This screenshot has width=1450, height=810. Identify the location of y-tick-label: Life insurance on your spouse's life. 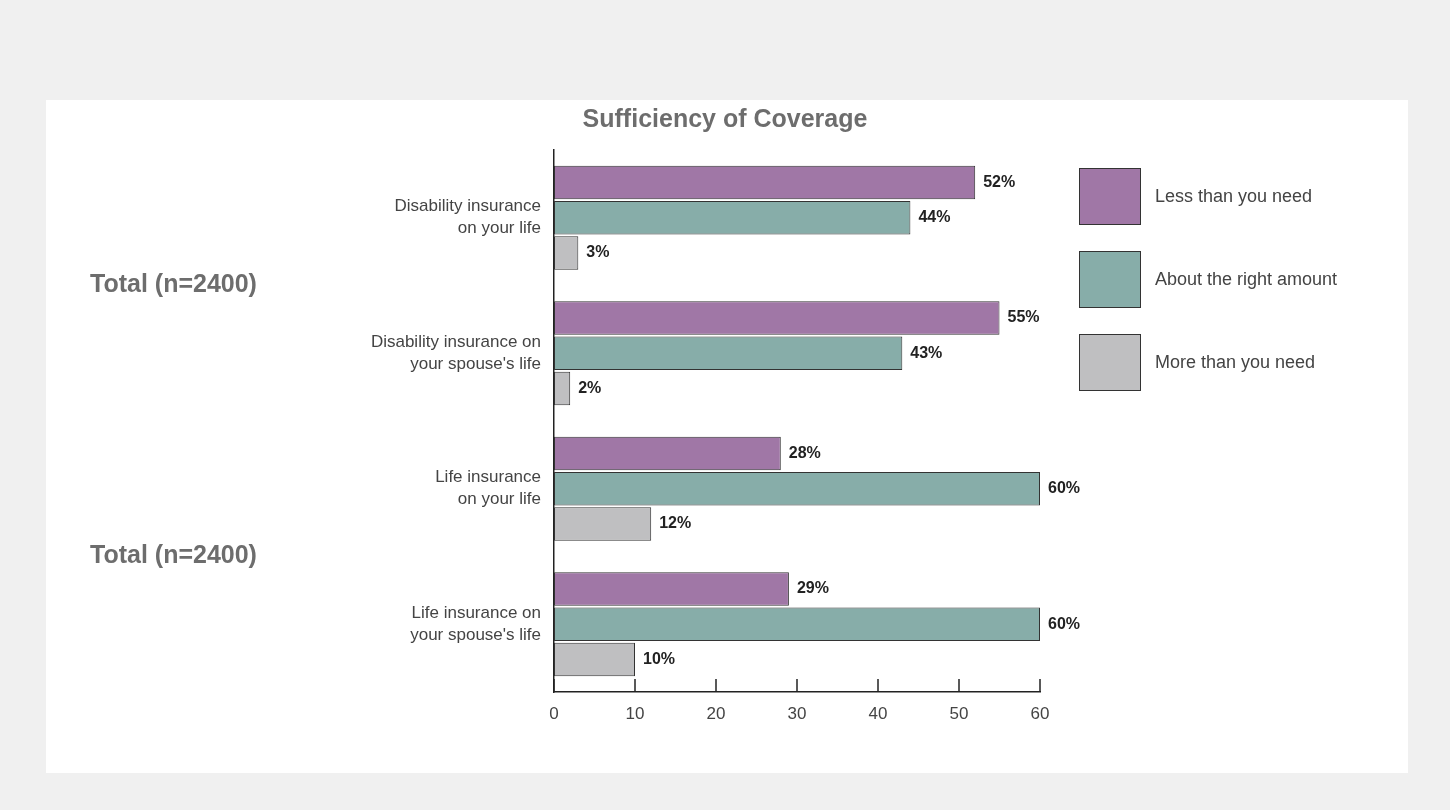
(475, 623).